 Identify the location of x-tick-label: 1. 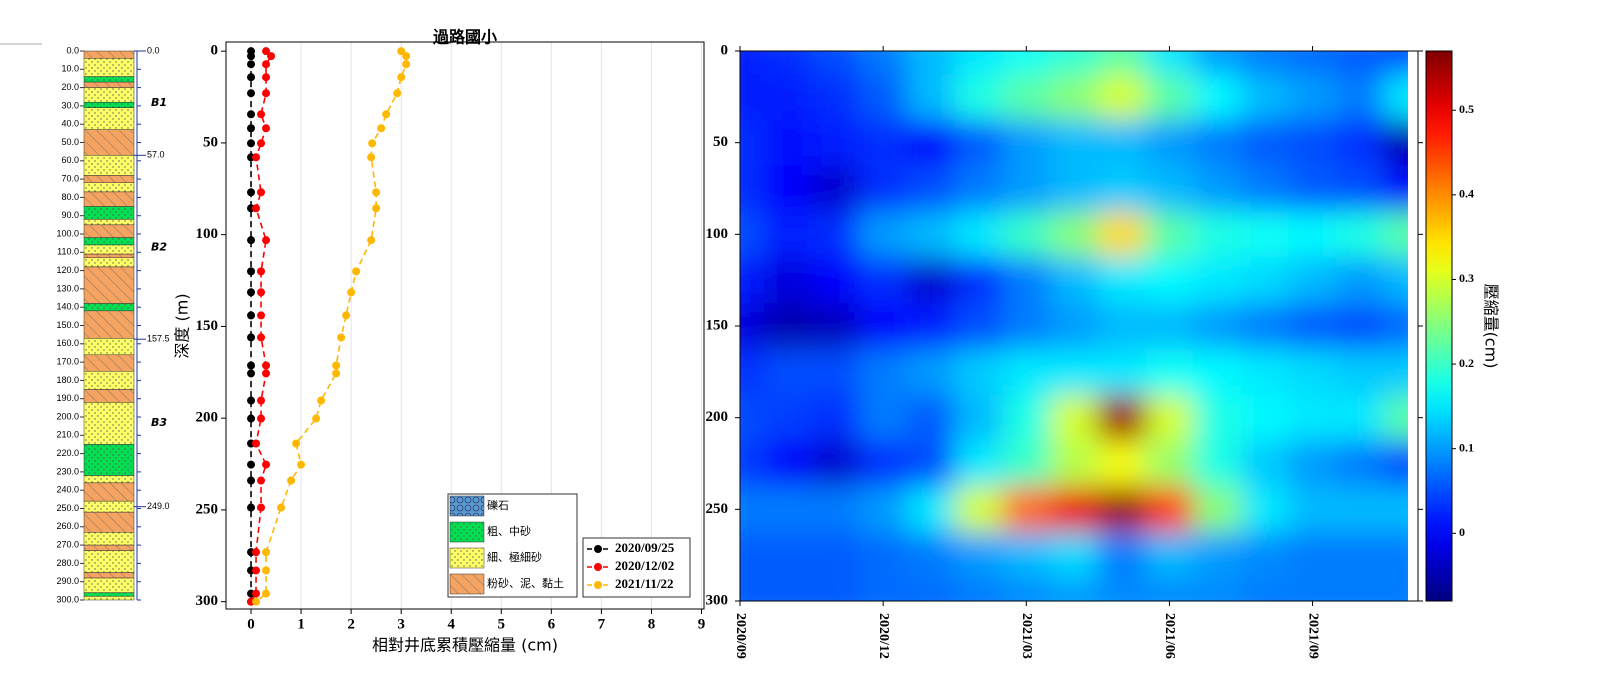
(301, 624).